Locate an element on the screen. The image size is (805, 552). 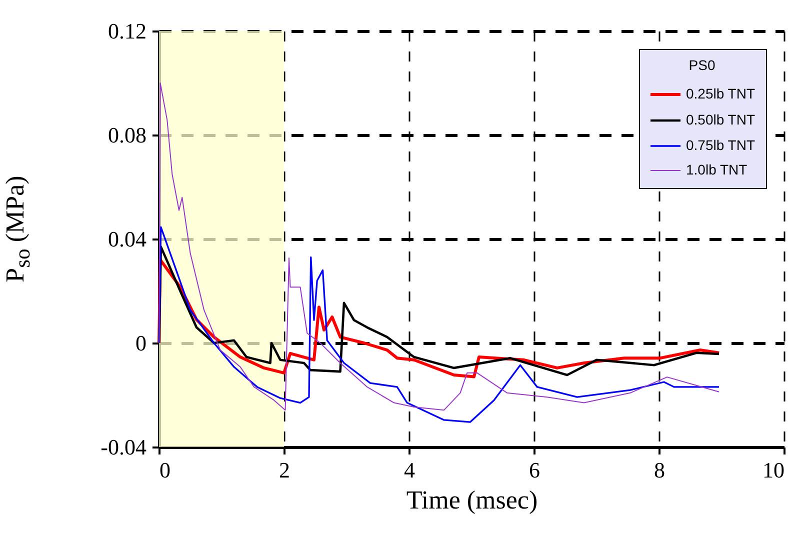
x-tick-label: 8 is located at coordinates (659, 470).